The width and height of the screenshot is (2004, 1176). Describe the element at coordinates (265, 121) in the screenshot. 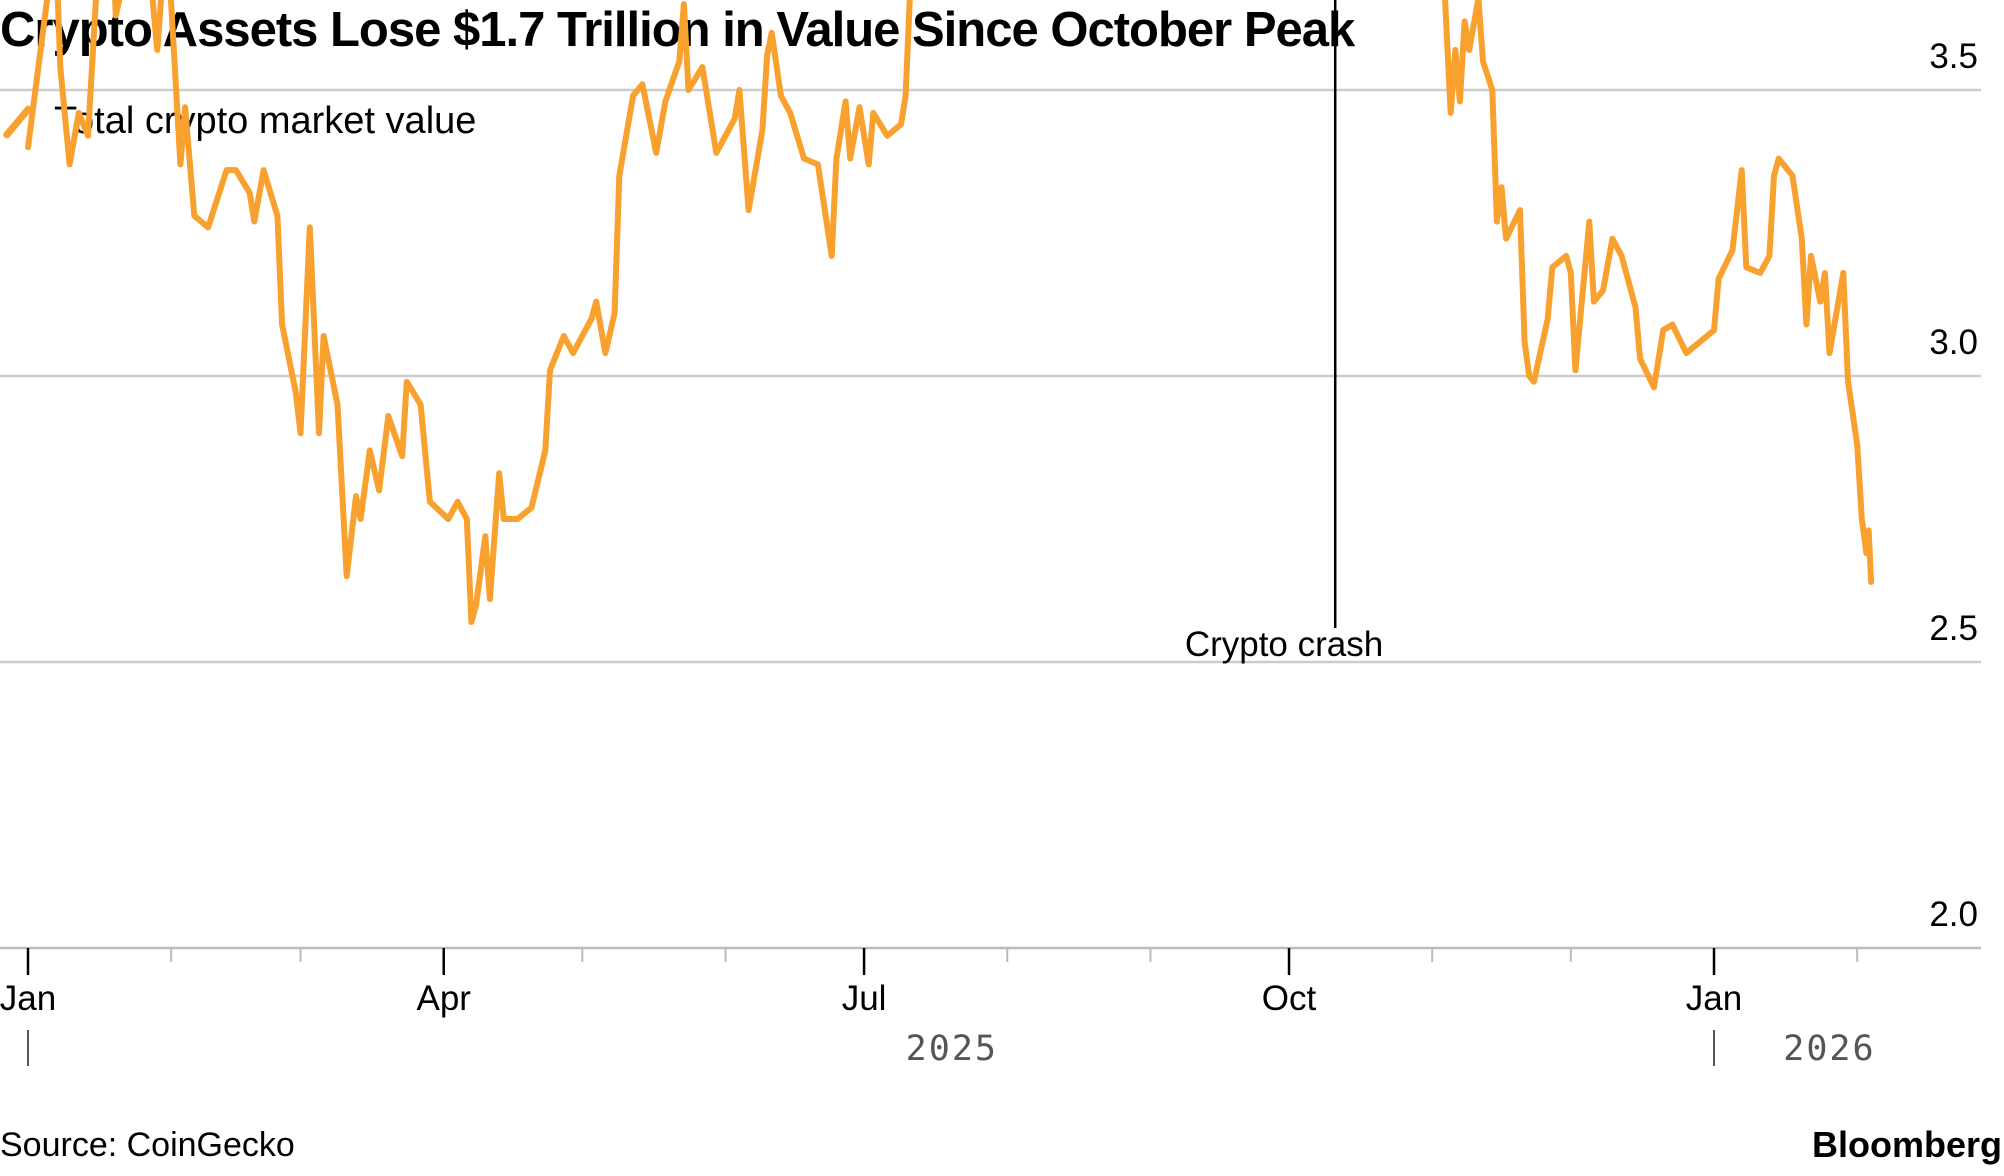

I see `legend-label: Total crypto market value` at that location.